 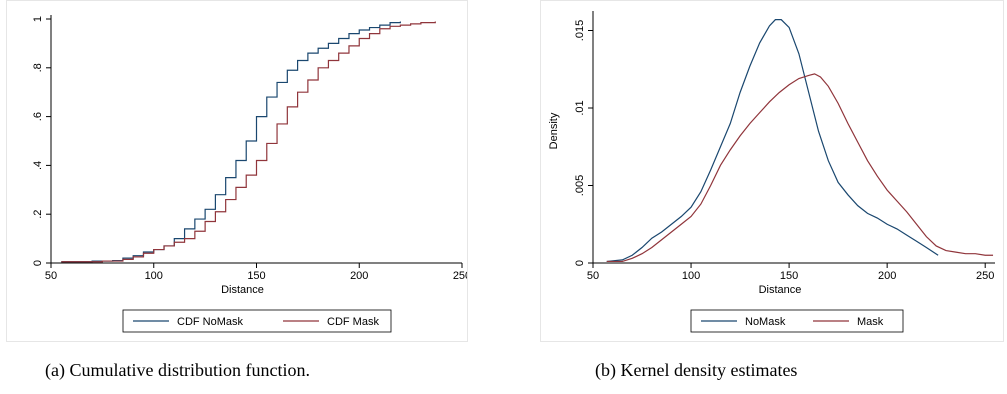 I want to click on kde-x-tick-label: 200, so click(x=887, y=276).